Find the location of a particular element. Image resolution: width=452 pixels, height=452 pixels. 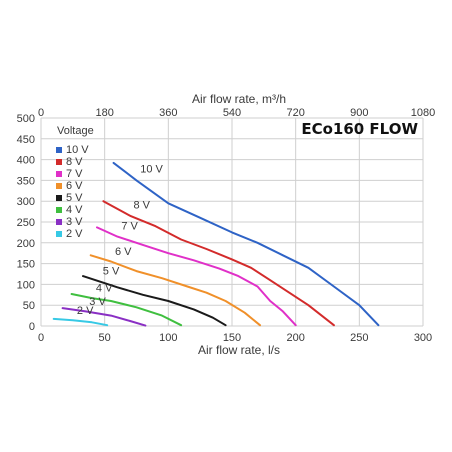

curve-label: 4 V is located at coordinates (104, 289).